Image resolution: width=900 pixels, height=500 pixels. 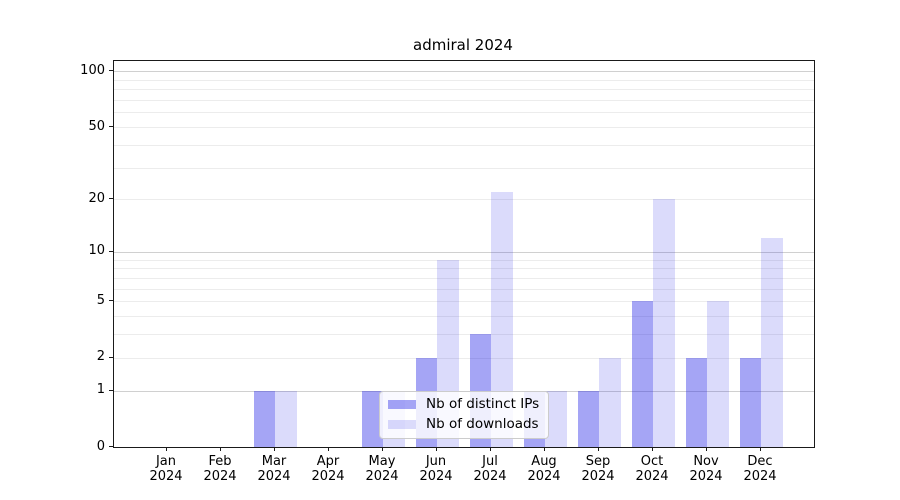 I want to click on x-tick-label: May 2024, so click(x=382, y=469).